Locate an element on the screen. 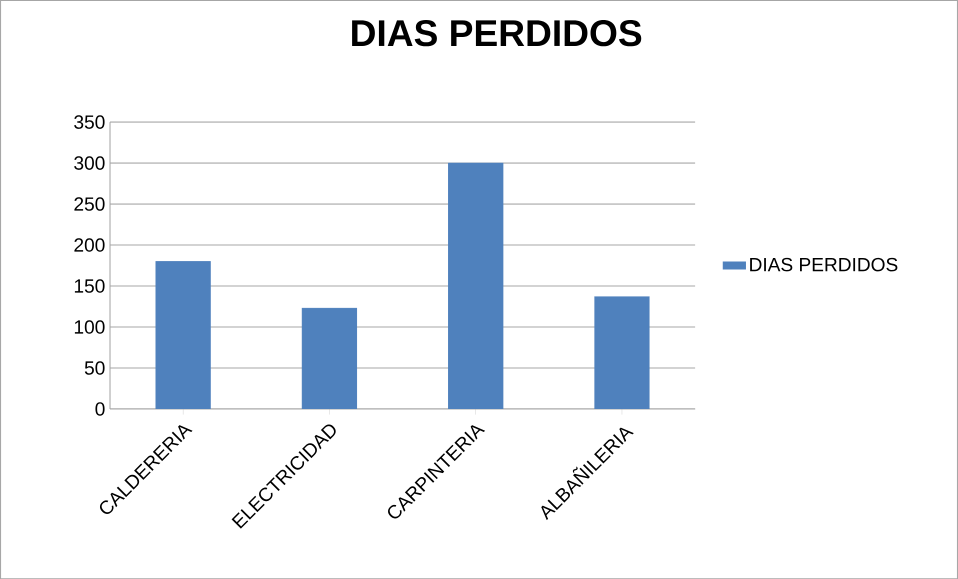  y-tick-label: 150 is located at coordinates (89, 286).